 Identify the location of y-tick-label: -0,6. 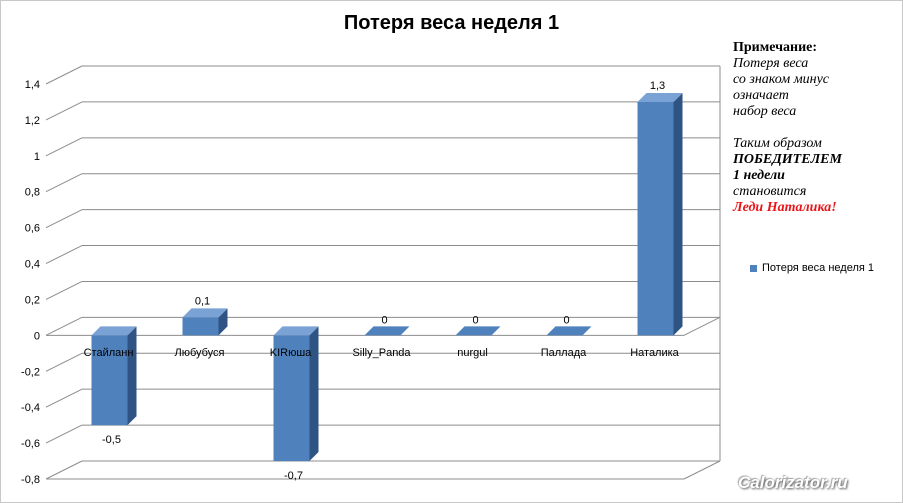
(30, 444).